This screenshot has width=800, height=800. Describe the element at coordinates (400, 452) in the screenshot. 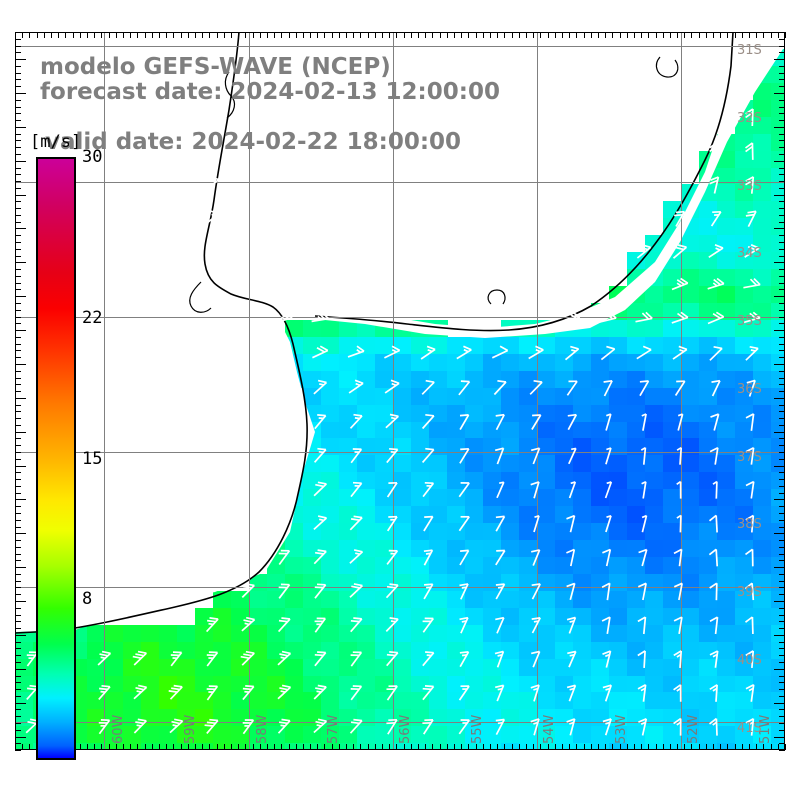

I see `gridline-lat-37s` at that location.